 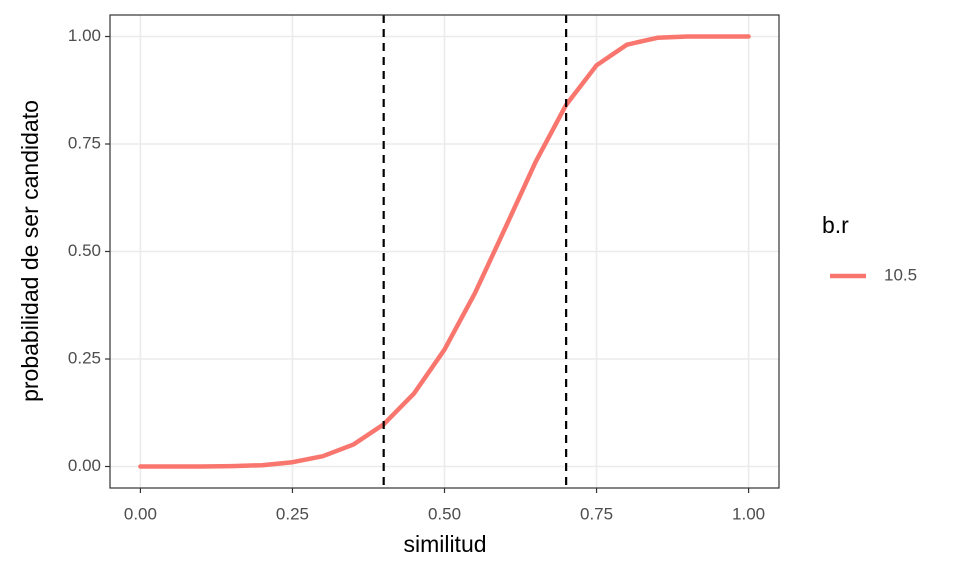 I want to click on y-tick-label: 1.00, so click(x=84, y=35).